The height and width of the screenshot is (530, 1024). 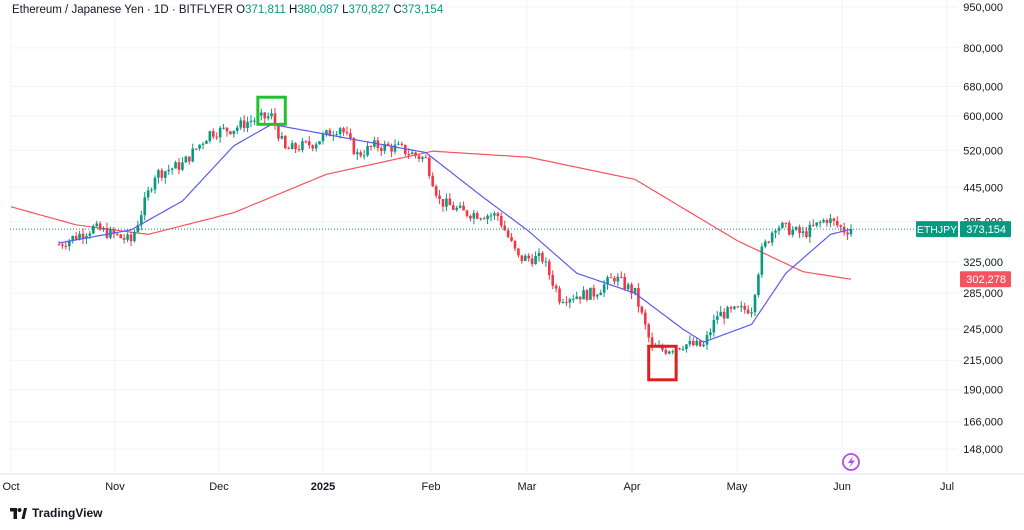 I want to click on y-tick-label: 680,000, so click(x=983, y=87).